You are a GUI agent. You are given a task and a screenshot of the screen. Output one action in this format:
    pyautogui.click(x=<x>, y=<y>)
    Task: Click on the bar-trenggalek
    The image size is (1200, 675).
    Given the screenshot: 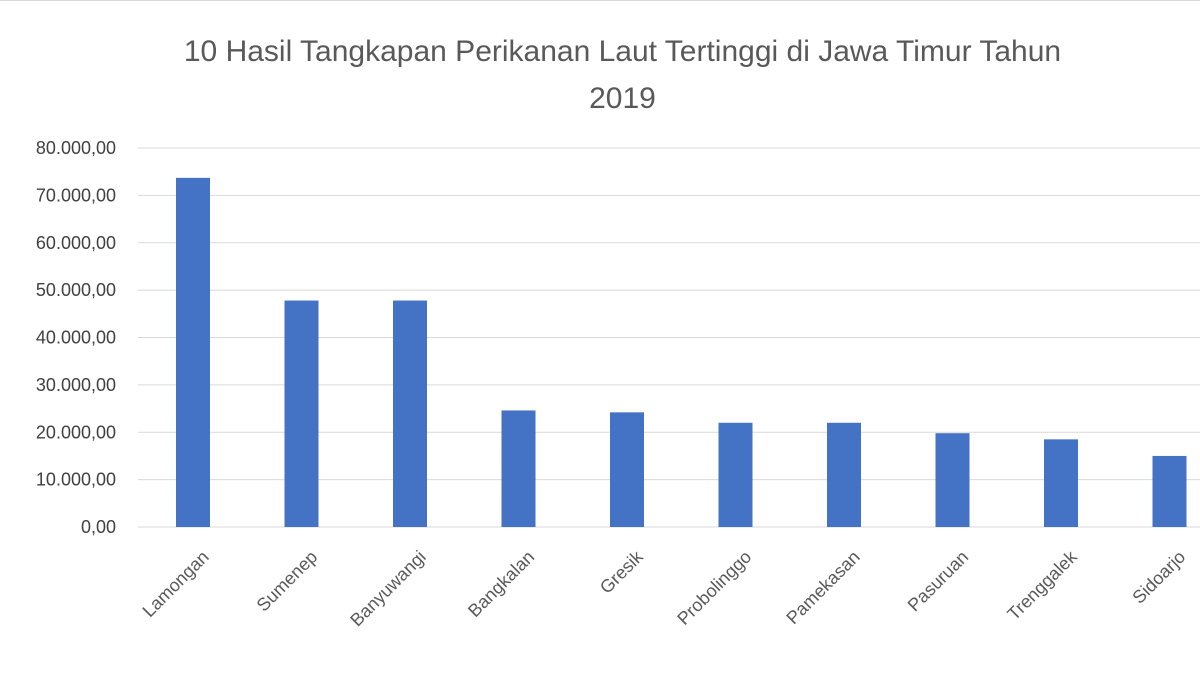 What is the action you would take?
    pyautogui.click(x=1061, y=483)
    